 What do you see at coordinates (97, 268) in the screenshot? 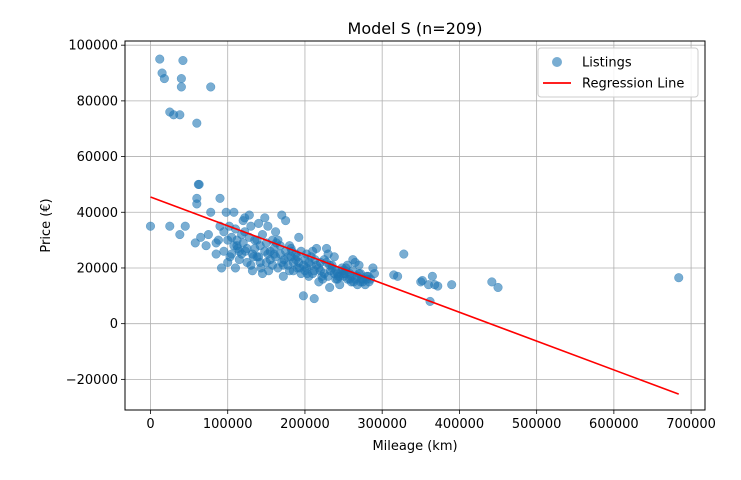
I see `y-tick-label: 20000` at bounding box center [97, 268].